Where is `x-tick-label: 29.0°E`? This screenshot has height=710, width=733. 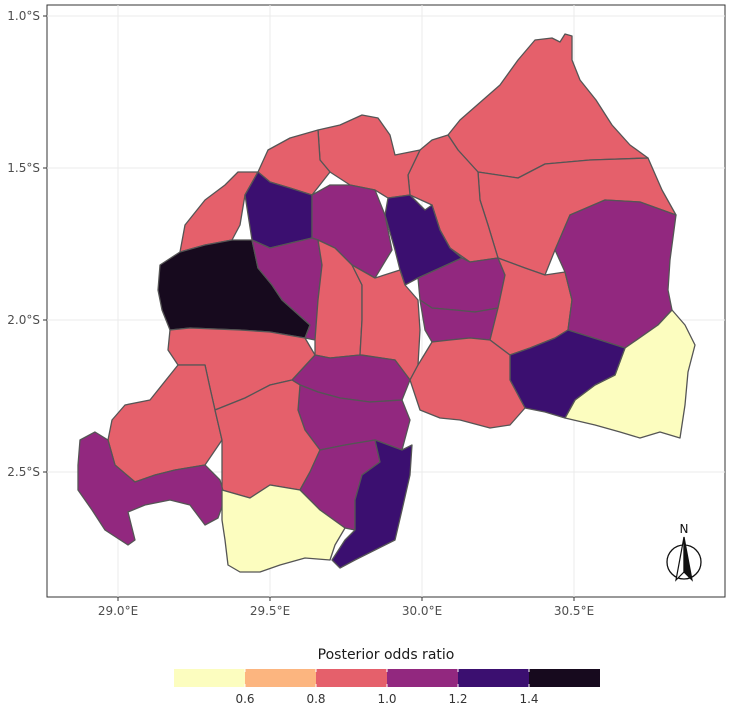 x-tick-label: 29.0°E is located at coordinates (118, 611).